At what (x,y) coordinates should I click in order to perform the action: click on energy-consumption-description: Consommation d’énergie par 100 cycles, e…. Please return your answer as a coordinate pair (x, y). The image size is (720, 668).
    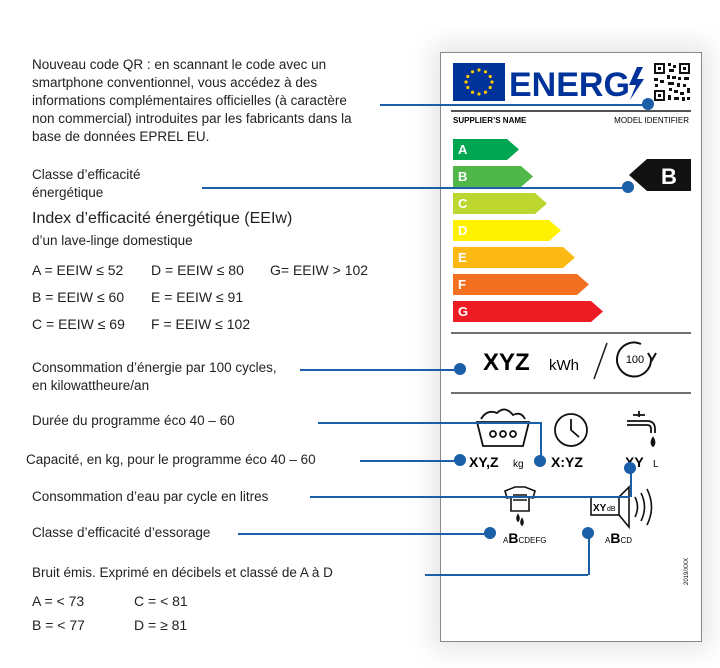
    Looking at the image, I should click on (154, 376).